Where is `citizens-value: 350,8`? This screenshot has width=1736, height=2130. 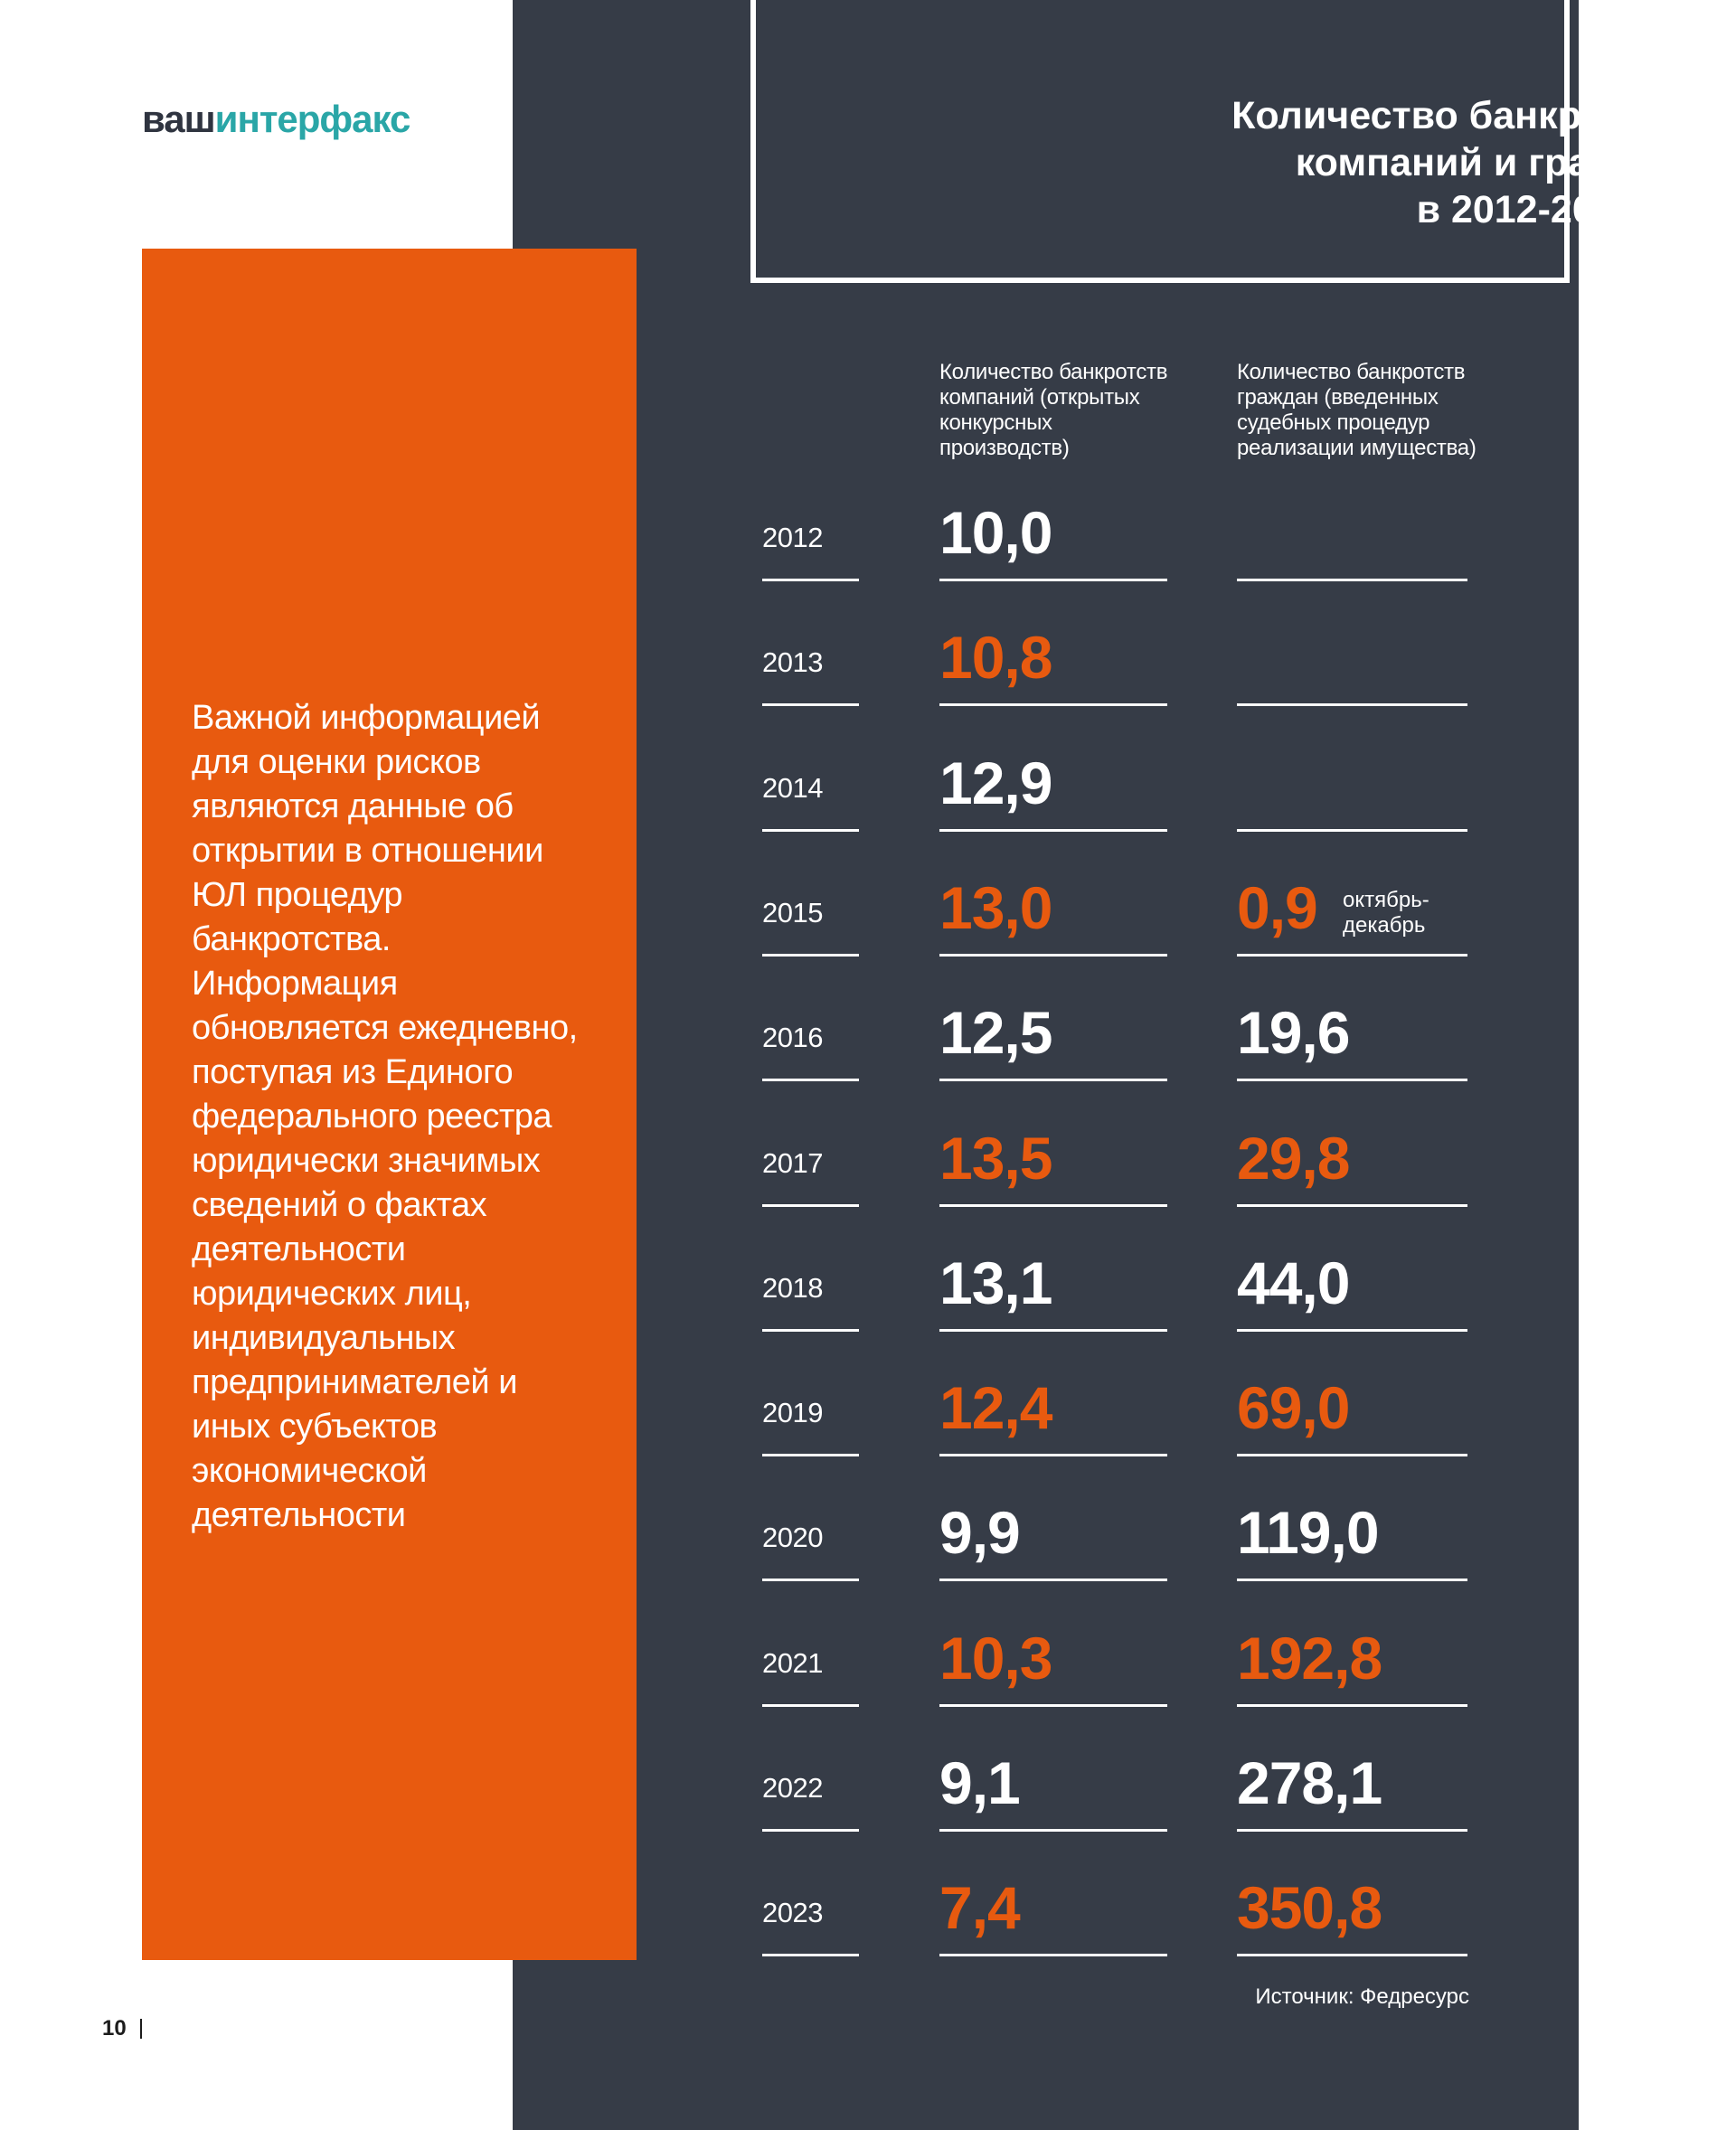
citizens-value: 350,8 is located at coordinates (1310, 1908).